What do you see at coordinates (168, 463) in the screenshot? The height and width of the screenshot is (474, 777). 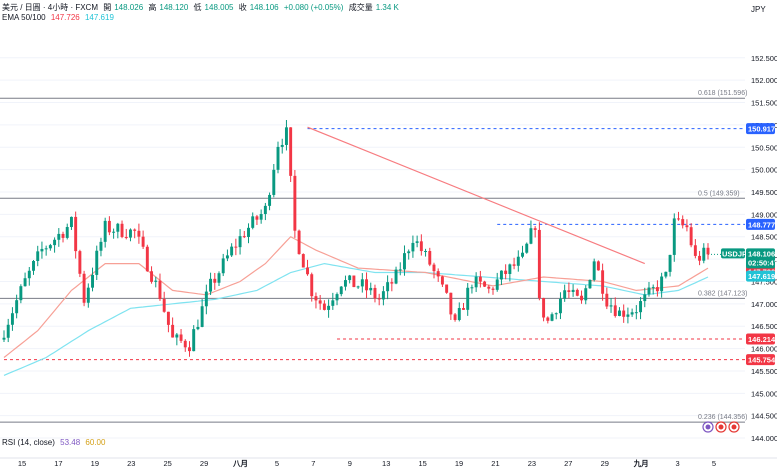 I see `time-tick: 25` at bounding box center [168, 463].